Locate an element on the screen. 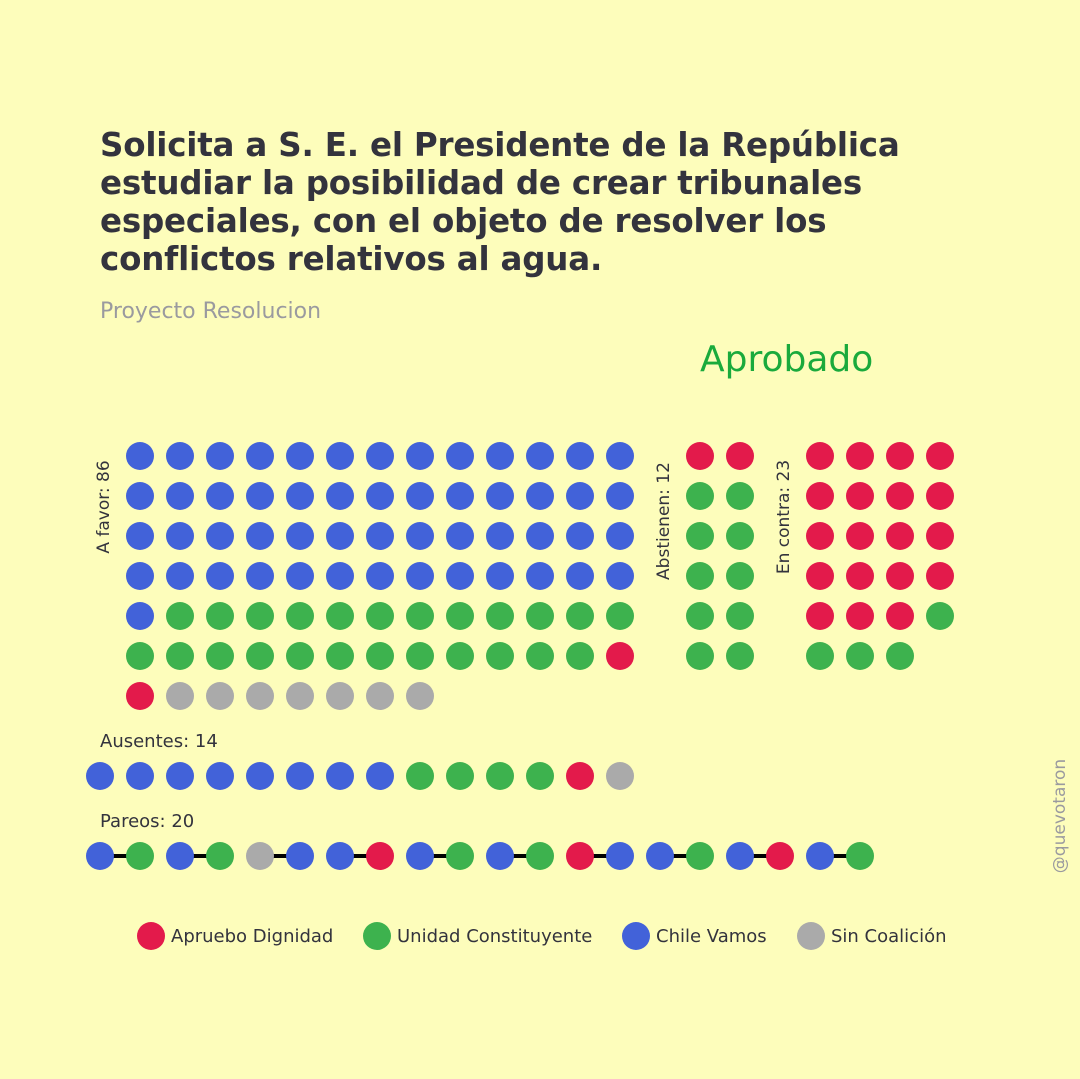 The height and width of the screenshot is (1079, 1080). legend-swatch-unidad is located at coordinates (377, 936).